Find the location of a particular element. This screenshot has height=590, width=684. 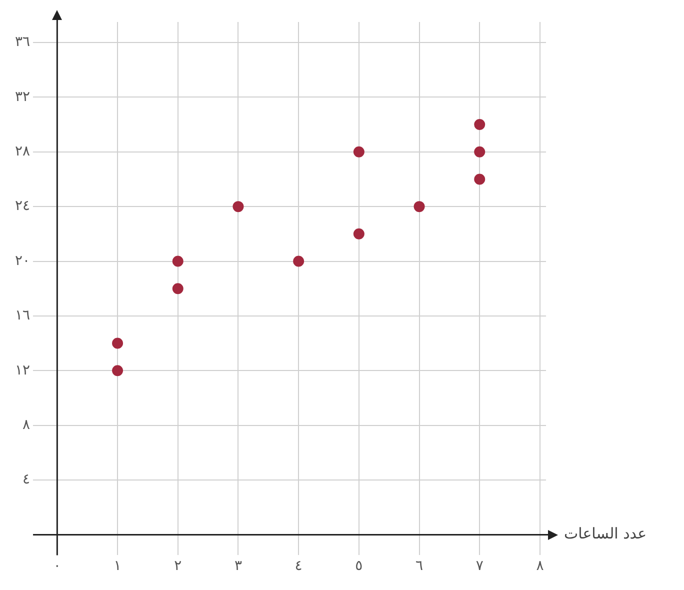

x-tick-label: ٦ is located at coordinates (420, 566).